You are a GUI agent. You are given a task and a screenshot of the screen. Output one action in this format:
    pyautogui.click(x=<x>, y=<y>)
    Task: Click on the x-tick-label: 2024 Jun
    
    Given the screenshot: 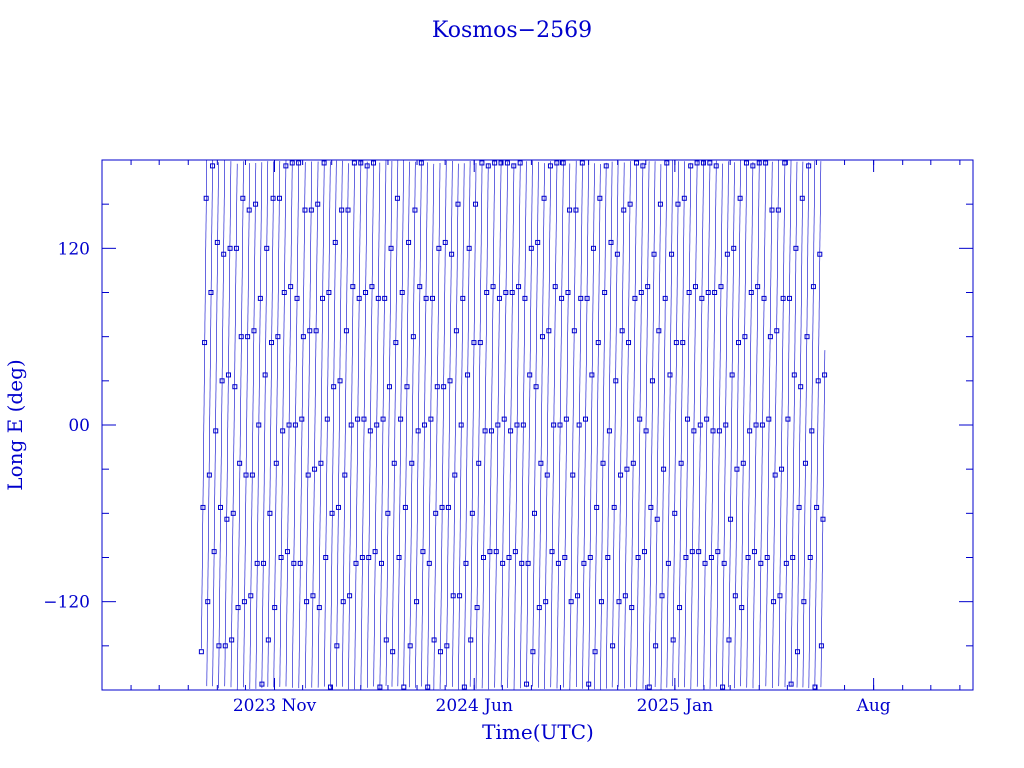 What is the action you would take?
    pyautogui.click(x=474, y=706)
    